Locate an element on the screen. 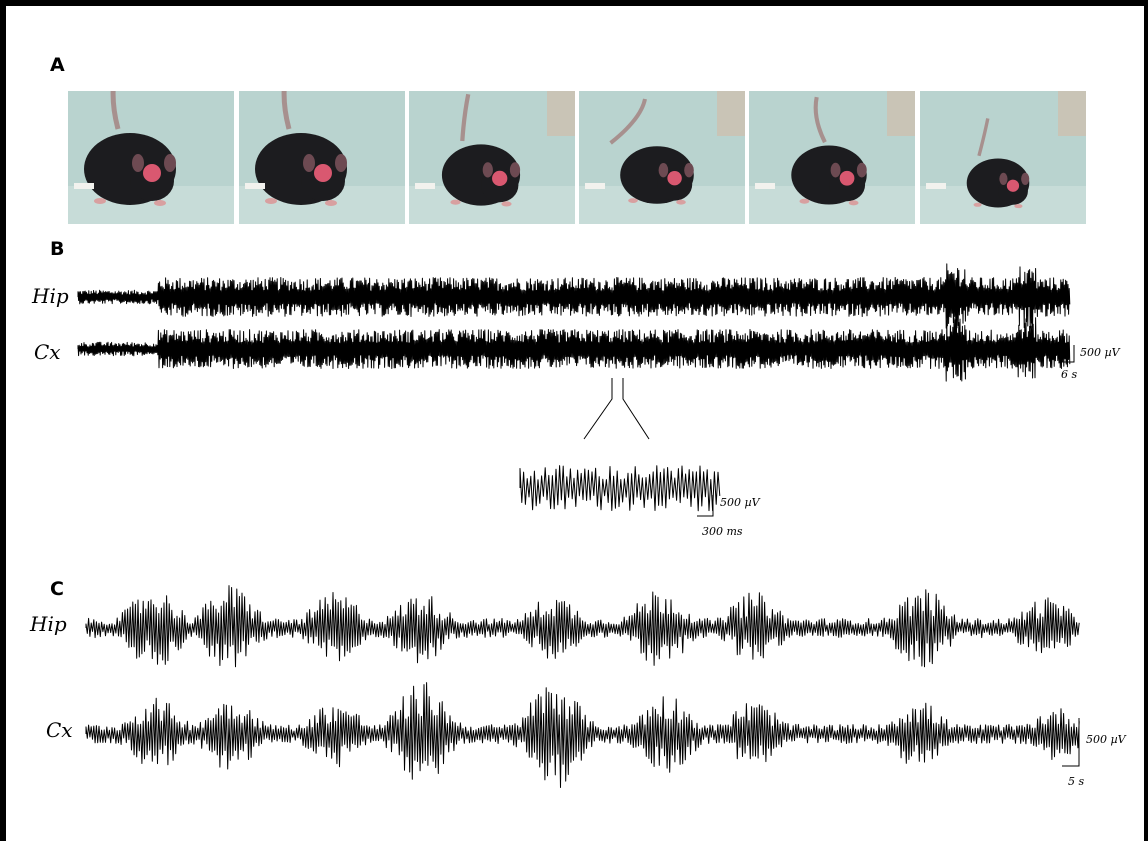  zoom-line-left is located at coordinates (598, 409).